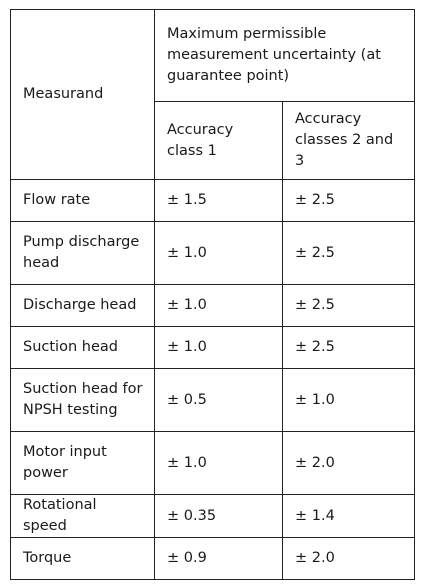  What do you see at coordinates (218, 200) in the screenshot?
I see `row-class1-value: ± 1.5` at bounding box center [218, 200].